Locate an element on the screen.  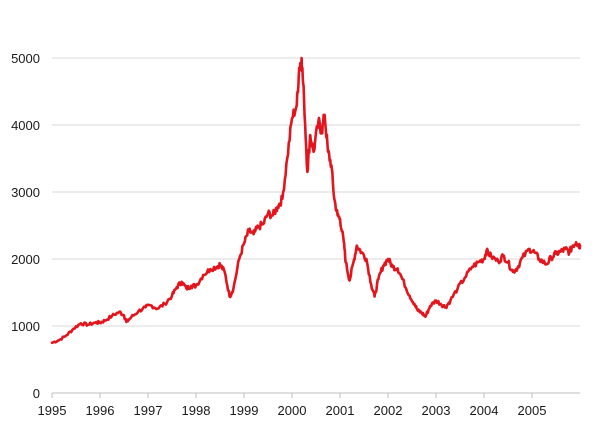
x-tick-label: 2002 is located at coordinates (388, 410).